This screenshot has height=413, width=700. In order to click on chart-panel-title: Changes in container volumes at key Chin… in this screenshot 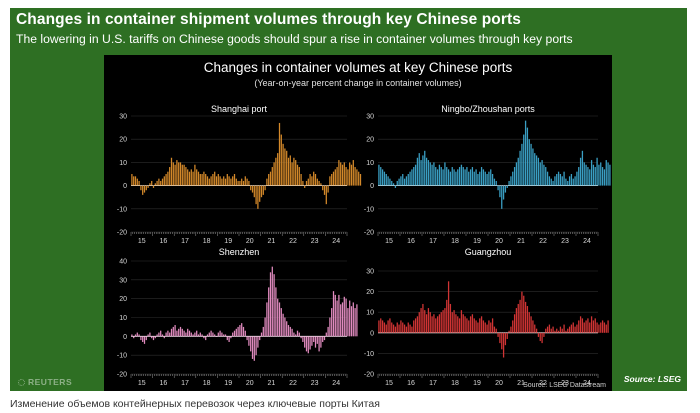, I will do `click(358, 67)`.